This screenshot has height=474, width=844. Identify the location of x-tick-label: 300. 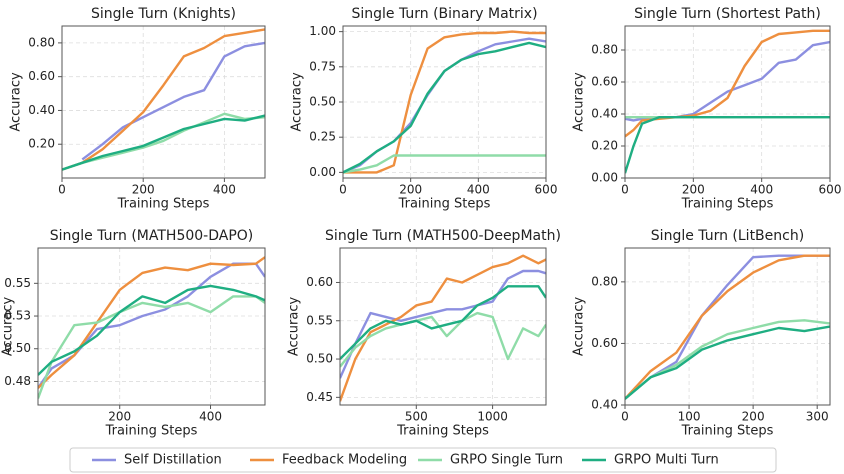
(817, 417).